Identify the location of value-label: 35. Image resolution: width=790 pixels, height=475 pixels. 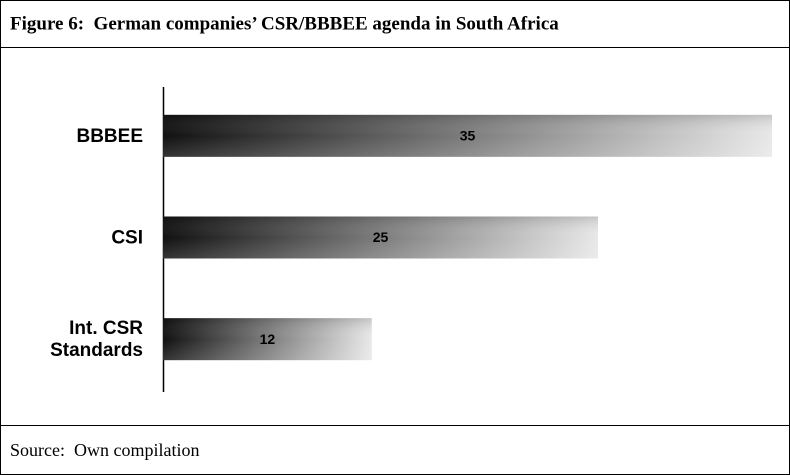
(468, 136).